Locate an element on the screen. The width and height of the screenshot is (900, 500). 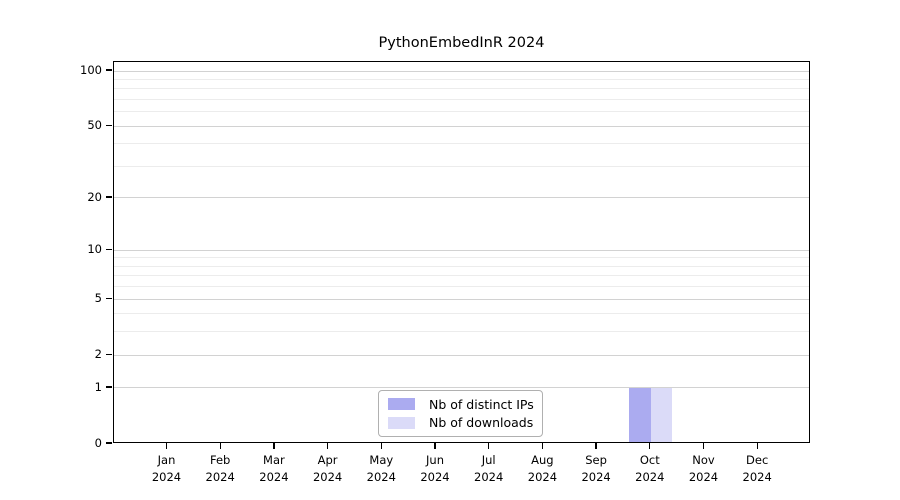
y-tick-label: 2 is located at coordinates (98, 354).